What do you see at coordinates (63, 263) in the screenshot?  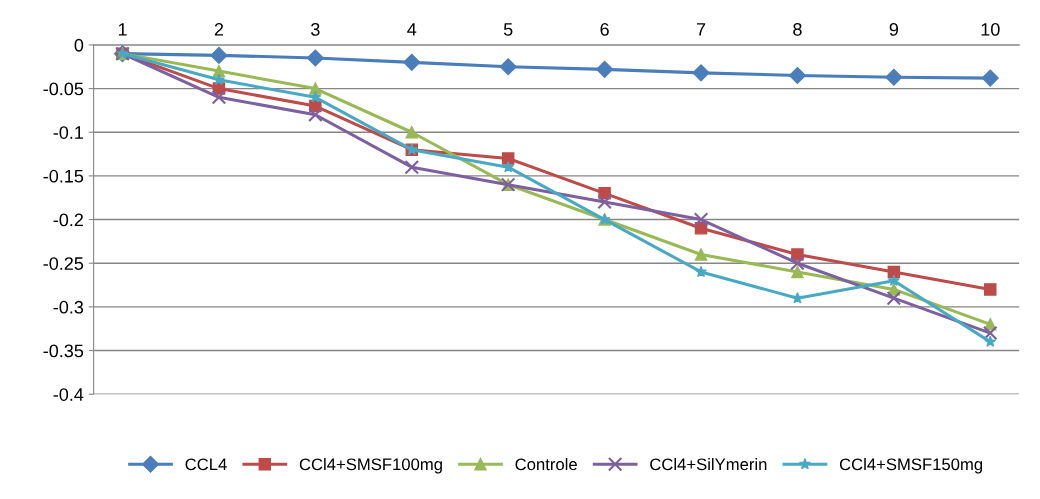 I see `y-tick-label: -0.25` at bounding box center [63, 263].